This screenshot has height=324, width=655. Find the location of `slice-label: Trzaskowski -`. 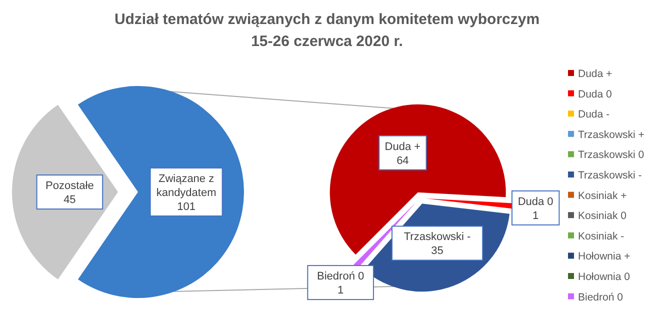

slice-label: Trzaskowski - is located at coordinates (438, 237).